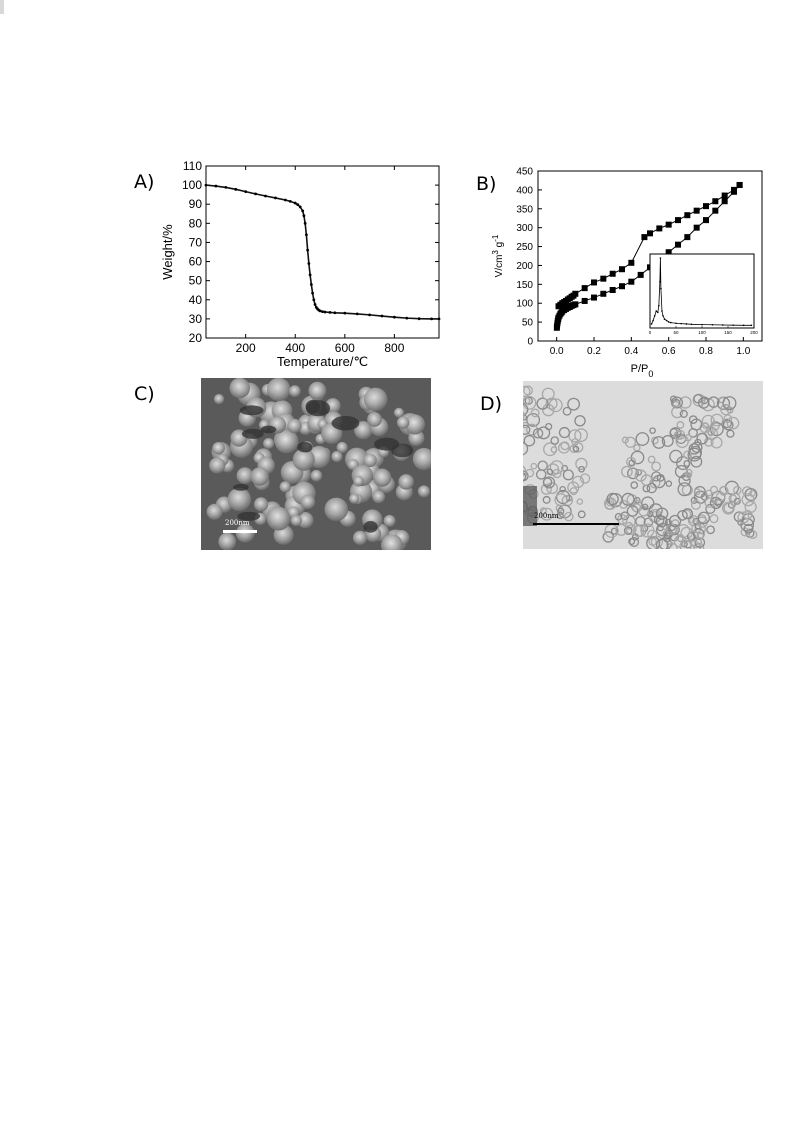 The height and width of the screenshot is (1121, 793). I want to click on x-tick-label: 600, so click(345, 348).